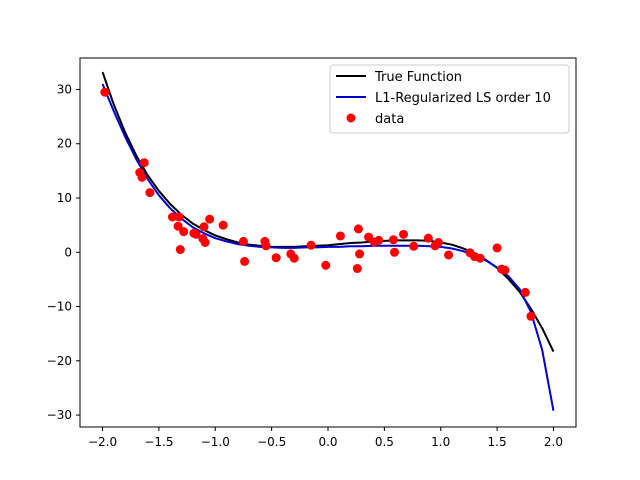 This screenshot has width=640, height=480. Describe the element at coordinates (418, 77) in the screenshot. I see `legend-label-true-function: True Function` at that location.